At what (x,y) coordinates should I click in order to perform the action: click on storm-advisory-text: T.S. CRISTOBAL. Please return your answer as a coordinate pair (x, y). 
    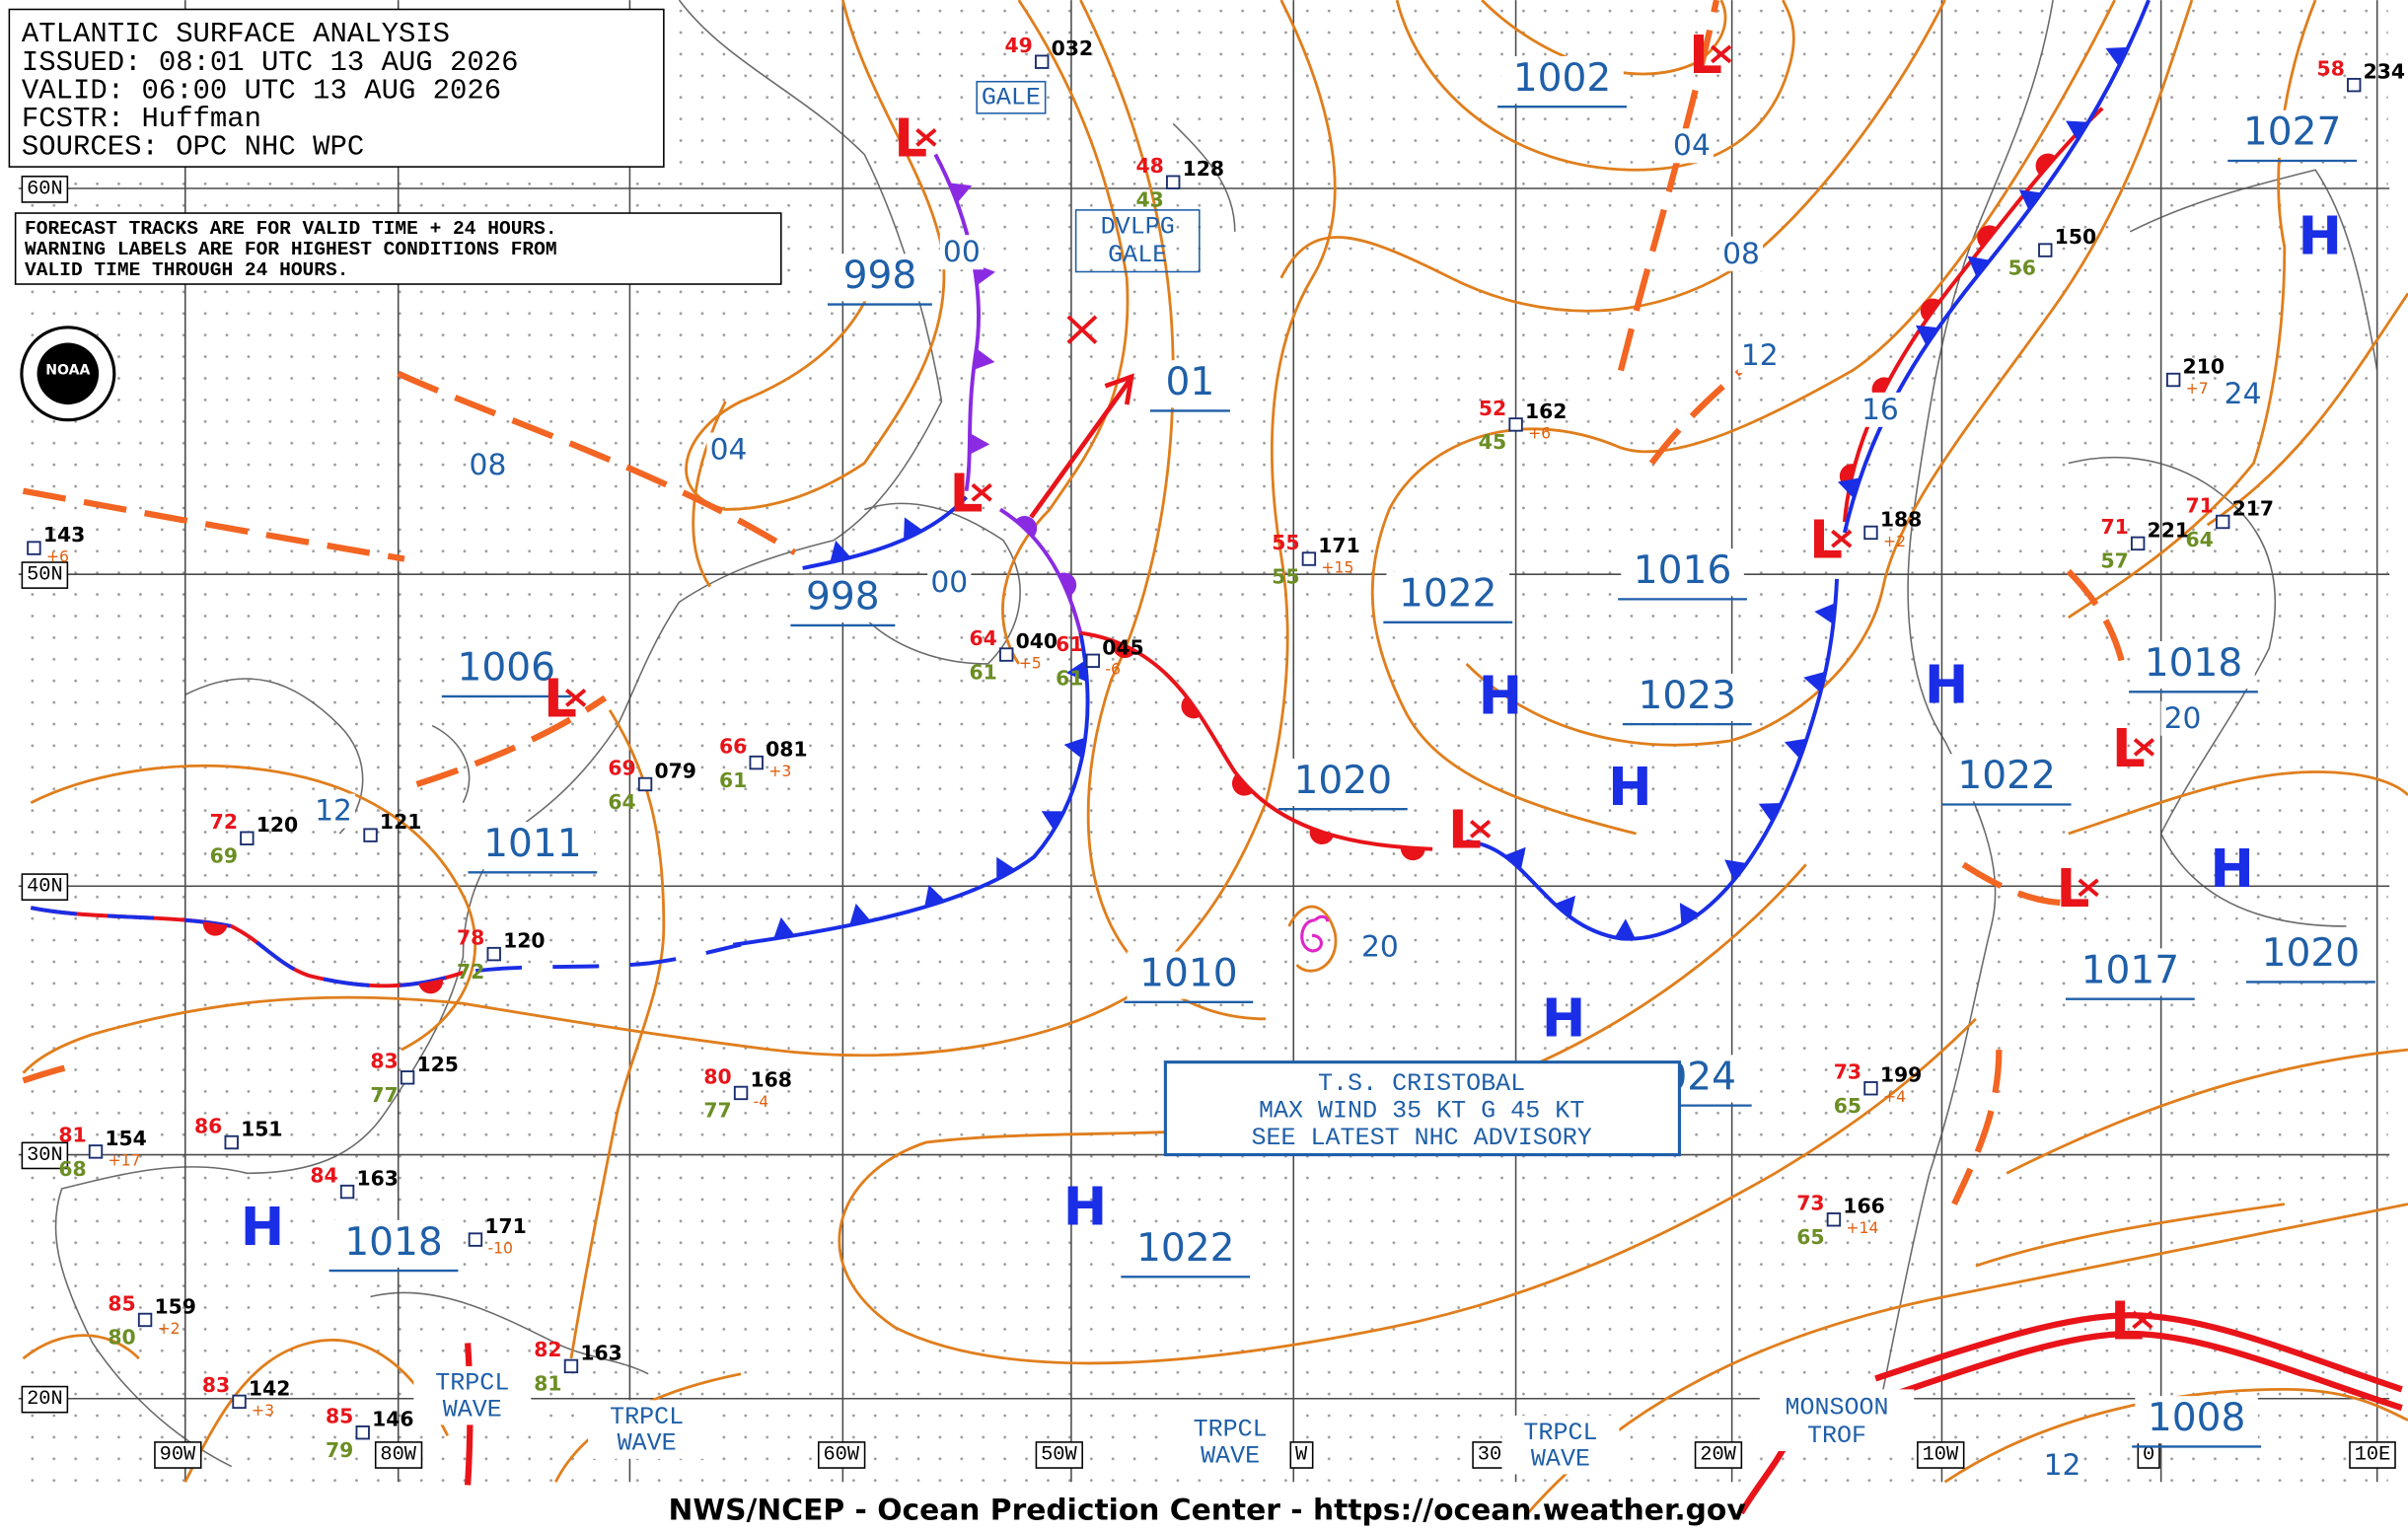
    Looking at the image, I should click on (1421, 1083).